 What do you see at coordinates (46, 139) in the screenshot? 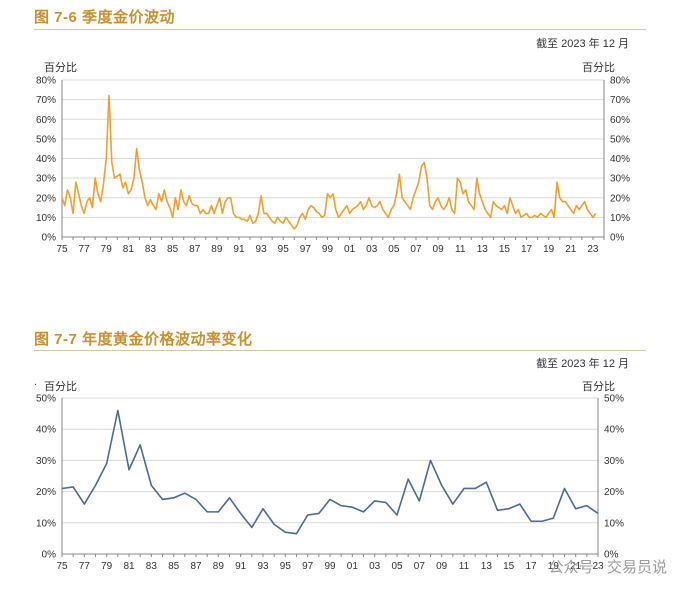
I see `chart1-ytick-left: 50%` at bounding box center [46, 139].